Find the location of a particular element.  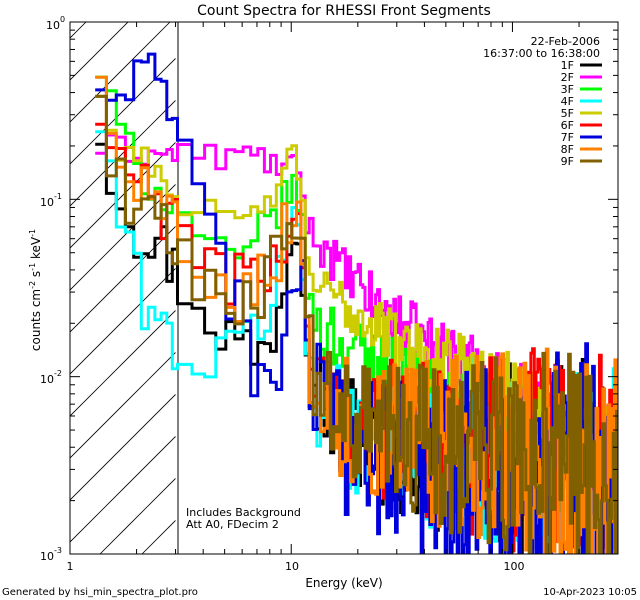

legend-date: 22-Feb-2006 is located at coordinates (565, 41).